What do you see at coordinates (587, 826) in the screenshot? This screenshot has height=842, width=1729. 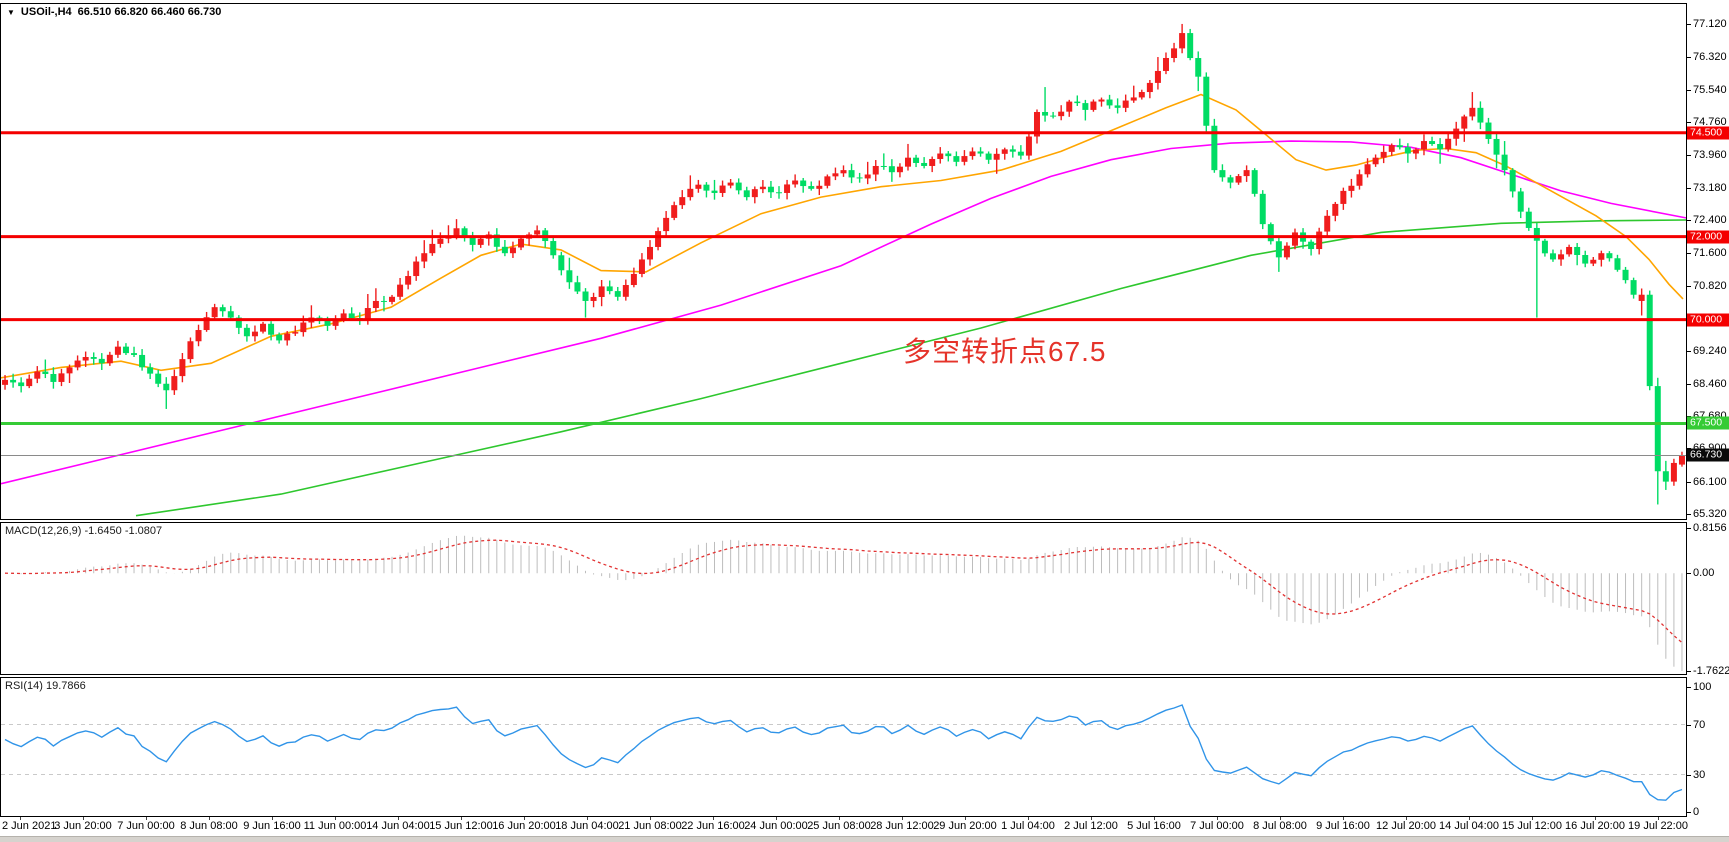 I see `time-axis-label: 18 Jun 04:00` at bounding box center [587, 826].